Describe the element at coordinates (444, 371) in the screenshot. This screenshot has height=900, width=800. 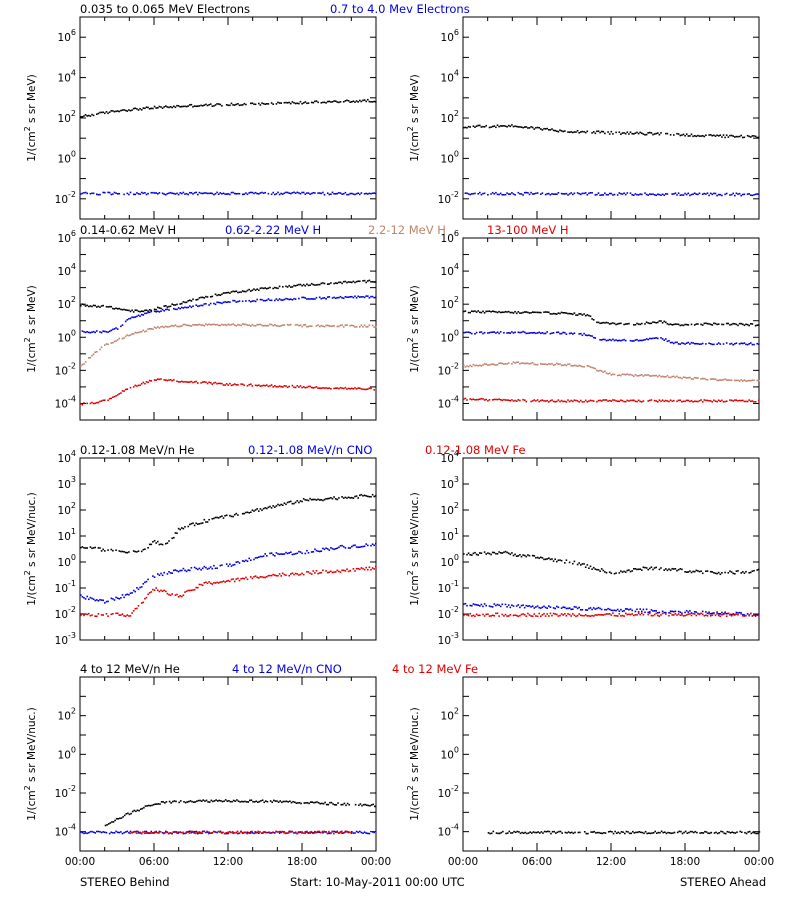
I see `y-tick-base: 10` at that location.